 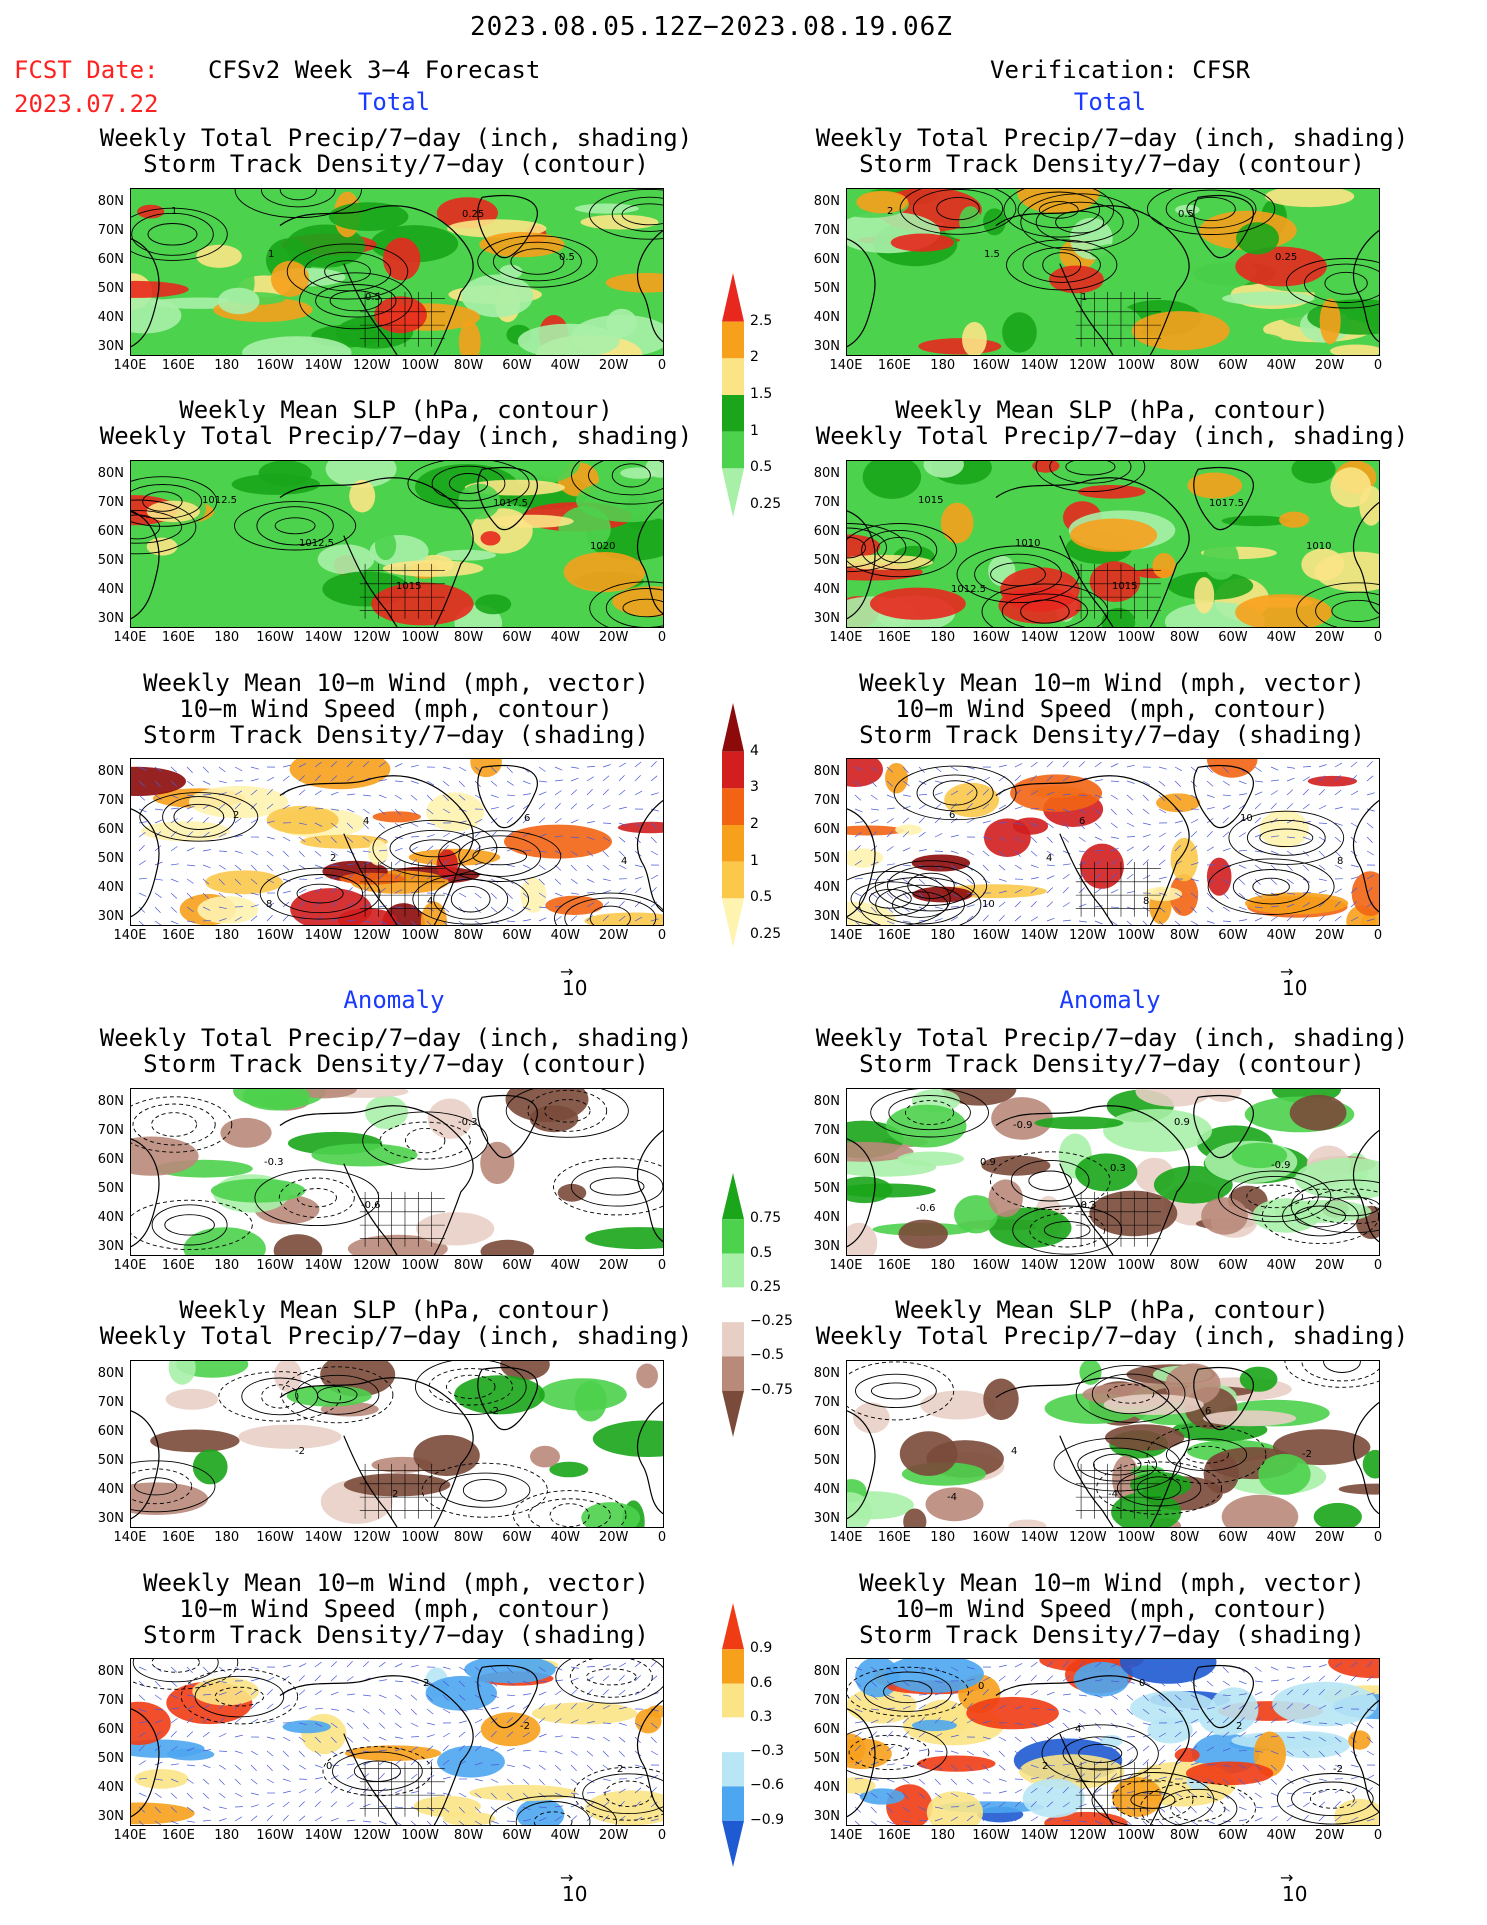 I want to click on contour-label: 0, so click(x=329, y=1766).